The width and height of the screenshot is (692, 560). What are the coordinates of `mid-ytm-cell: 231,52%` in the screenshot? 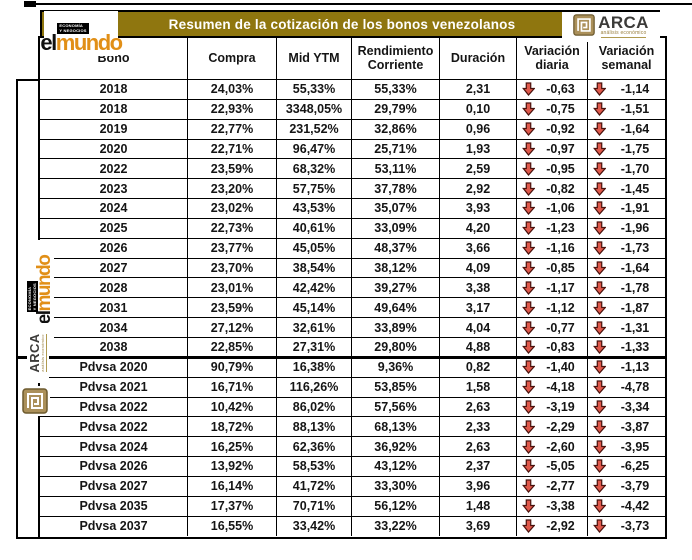 It's located at (314, 129).